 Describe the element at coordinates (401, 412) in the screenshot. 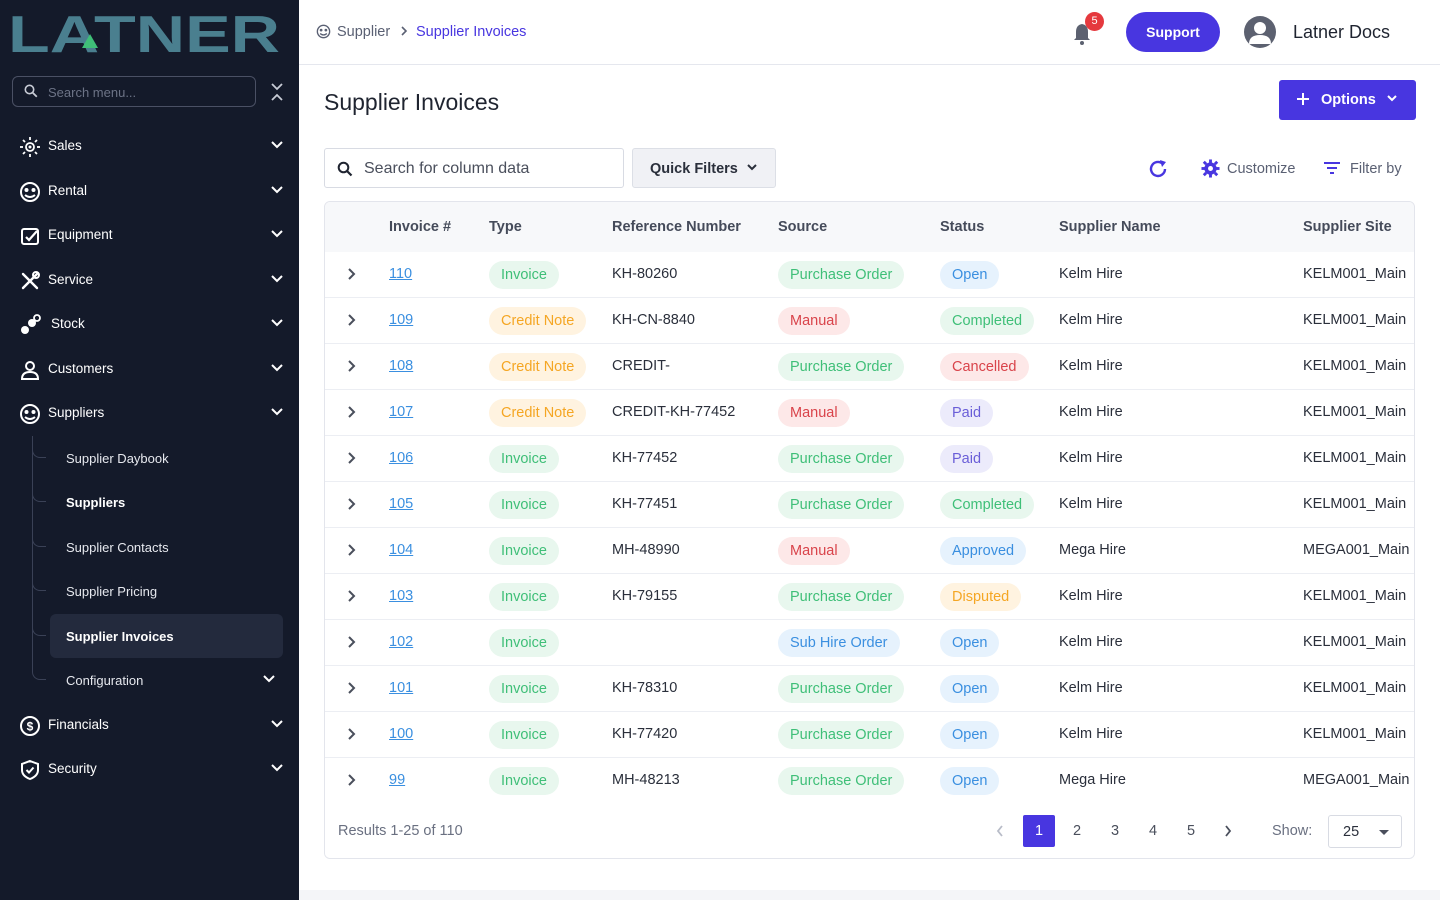

I see `invoice-link: 107` at that location.